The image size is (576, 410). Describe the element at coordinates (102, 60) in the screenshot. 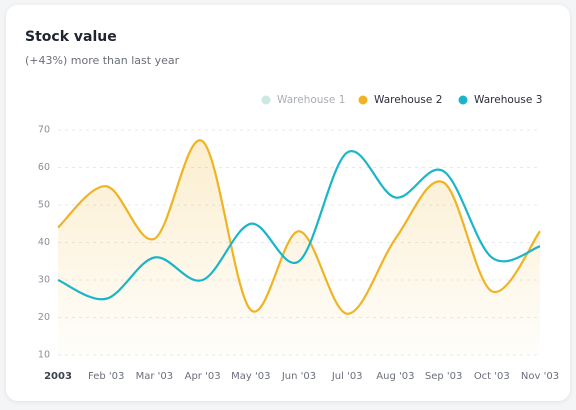

I see `chart-subtitle: (+43%) more than last year` at that location.